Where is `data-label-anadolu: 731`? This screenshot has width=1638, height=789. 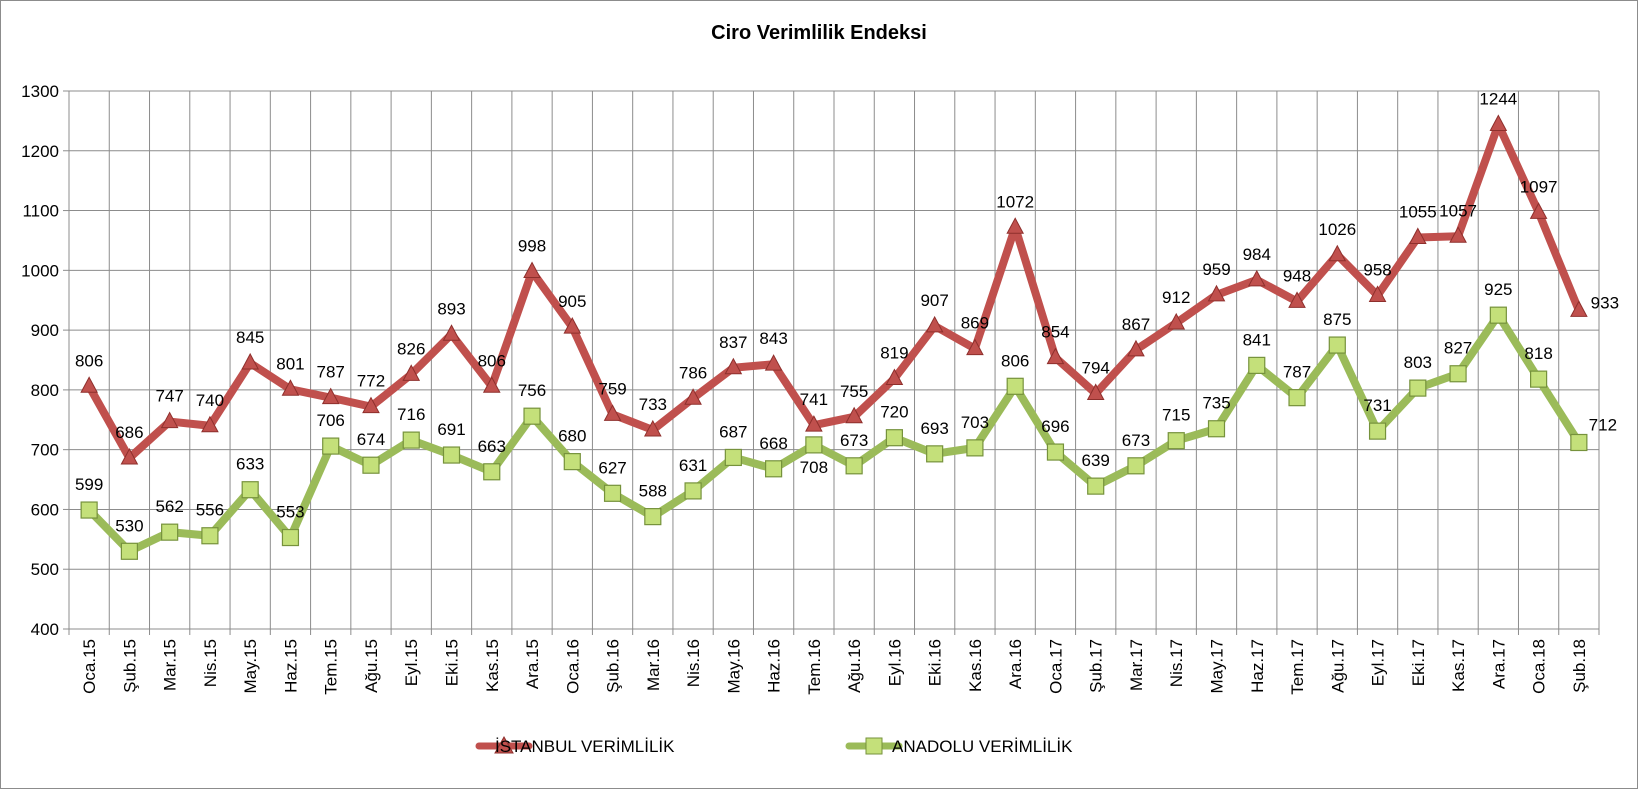
data-label-anadolu: 731 is located at coordinates (1377, 405).